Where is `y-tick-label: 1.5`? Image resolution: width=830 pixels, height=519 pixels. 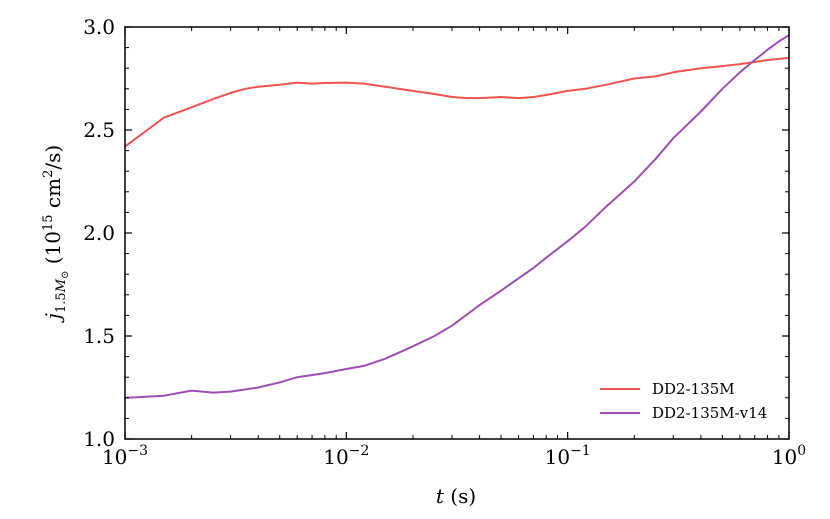 y-tick-label: 1.5 is located at coordinates (99, 336).